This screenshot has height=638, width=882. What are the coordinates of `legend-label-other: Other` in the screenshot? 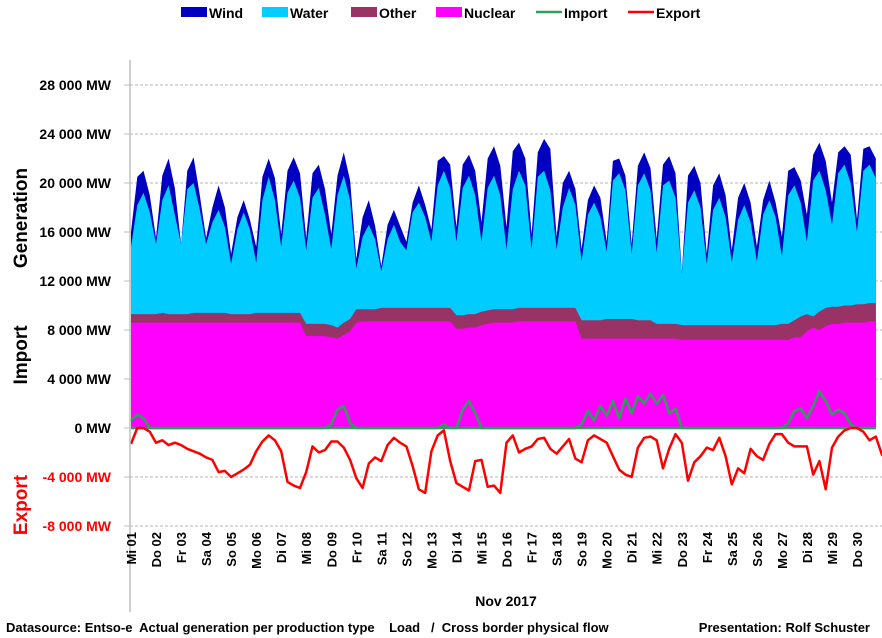 It's located at (398, 13).